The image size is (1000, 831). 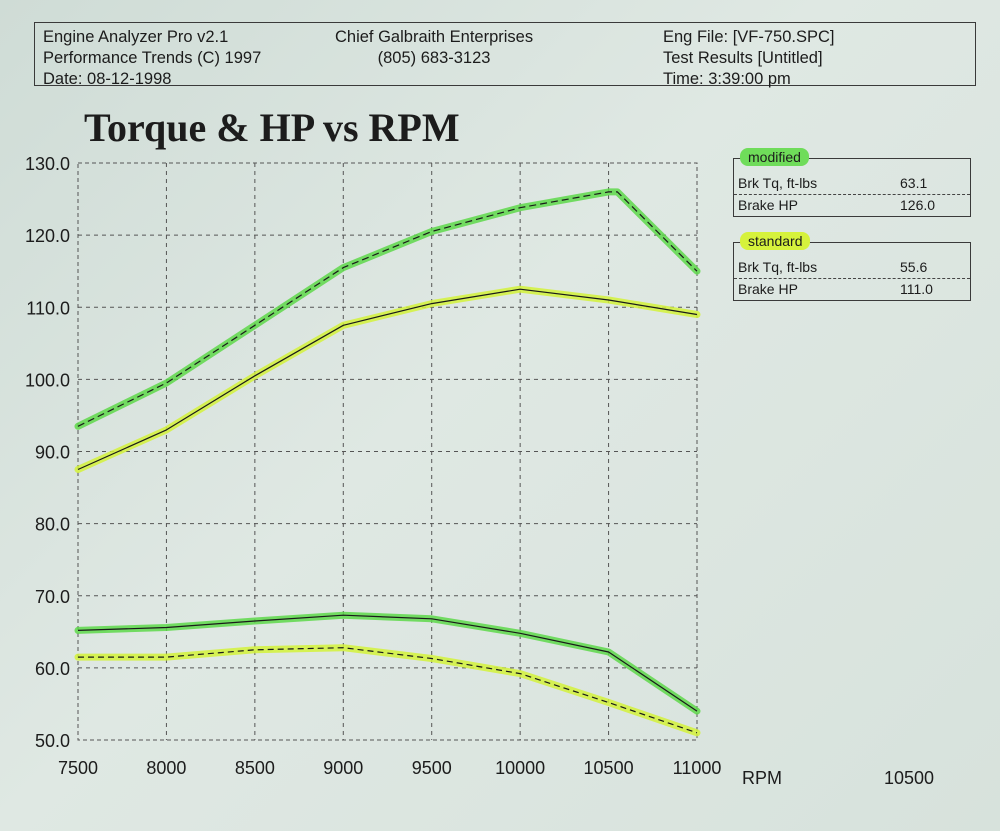 I want to click on legend-row-value: 111.0, so click(x=916, y=289).